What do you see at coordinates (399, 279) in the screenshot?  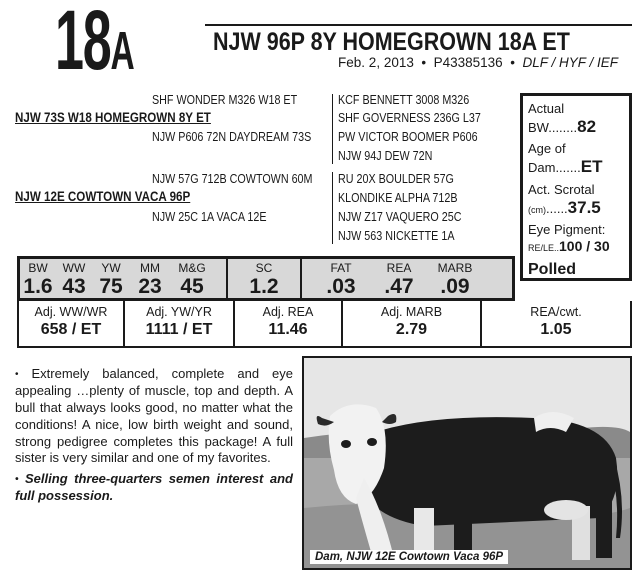 I see `epd-rea: REA .47` at bounding box center [399, 279].